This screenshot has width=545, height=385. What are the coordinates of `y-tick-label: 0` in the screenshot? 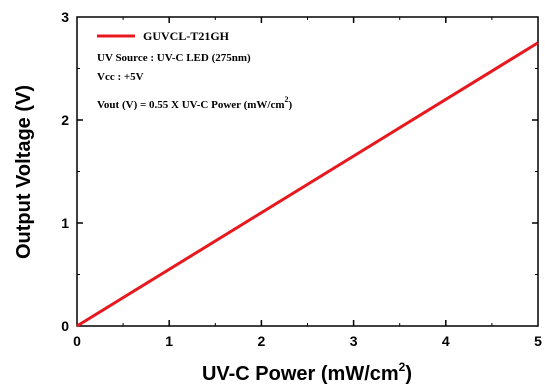 It's located at (65, 326).